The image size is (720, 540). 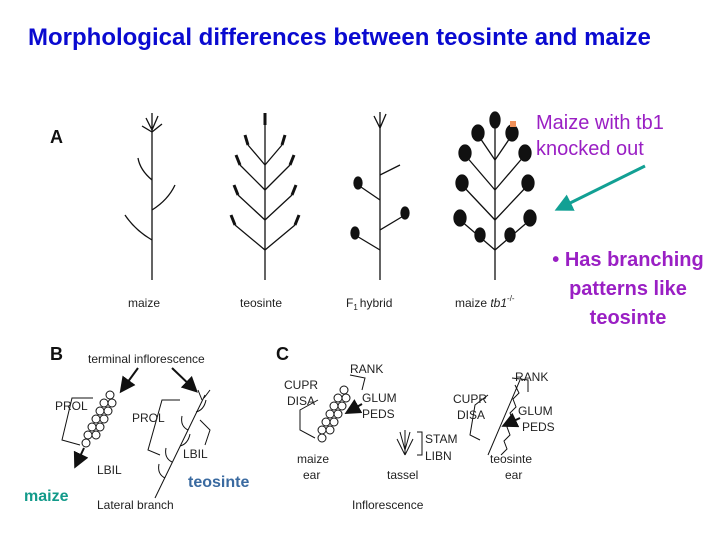 What do you see at coordinates (109, 470) in the screenshot?
I see `label-lbil-maize: LBIL` at bounding box center [109, 470].